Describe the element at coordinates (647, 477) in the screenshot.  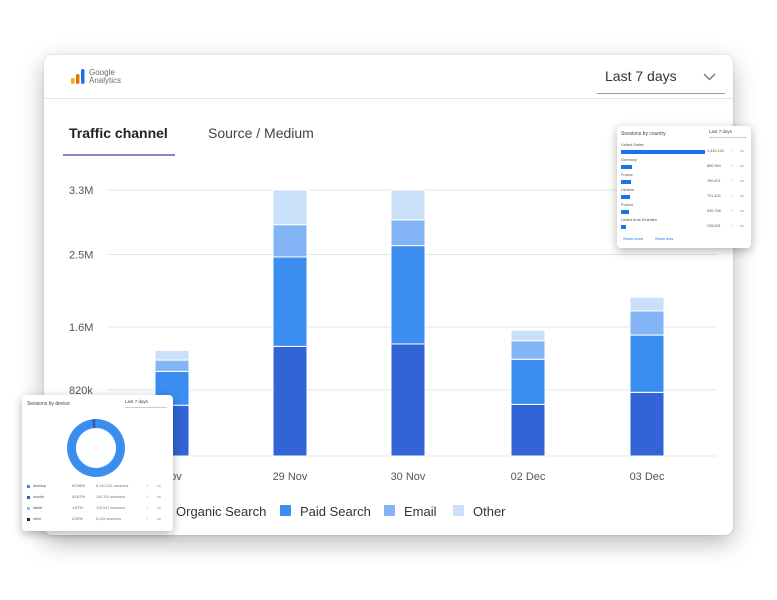
I see `x-tick-label: 03 Dec` at that location.